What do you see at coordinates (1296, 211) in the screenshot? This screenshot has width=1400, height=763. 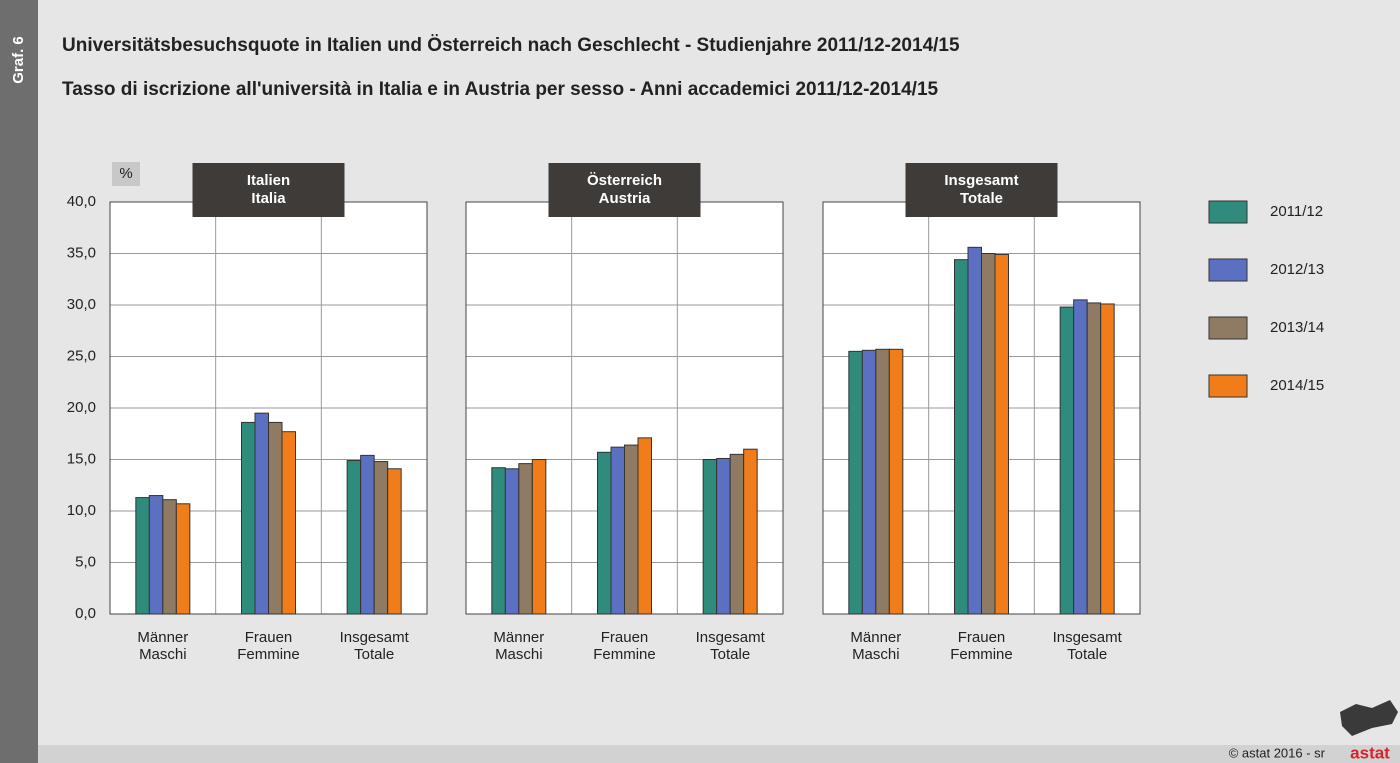 I see `legend-label: 2011/12` at bounding box center [1296, 211].